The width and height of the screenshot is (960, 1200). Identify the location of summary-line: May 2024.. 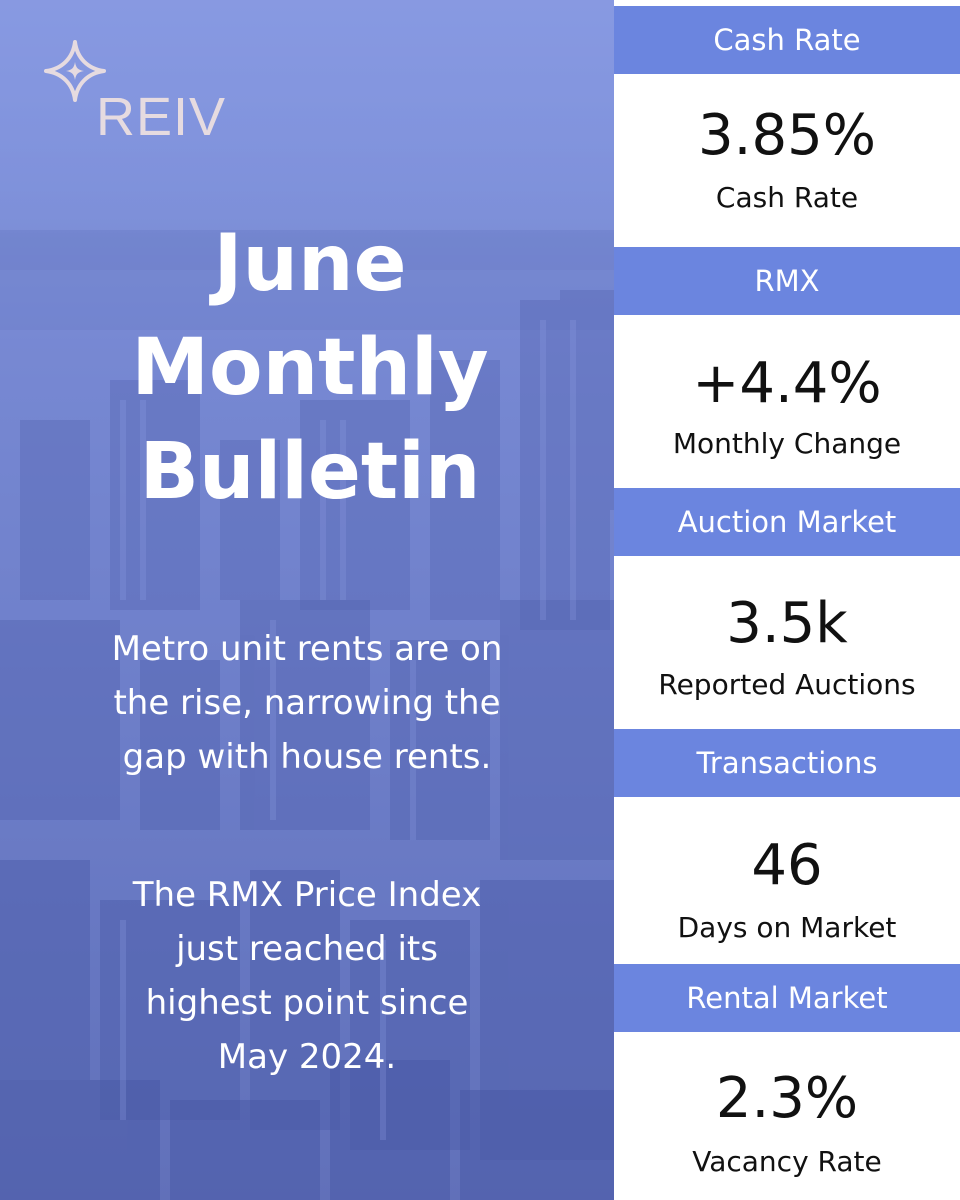
(307, 1057).